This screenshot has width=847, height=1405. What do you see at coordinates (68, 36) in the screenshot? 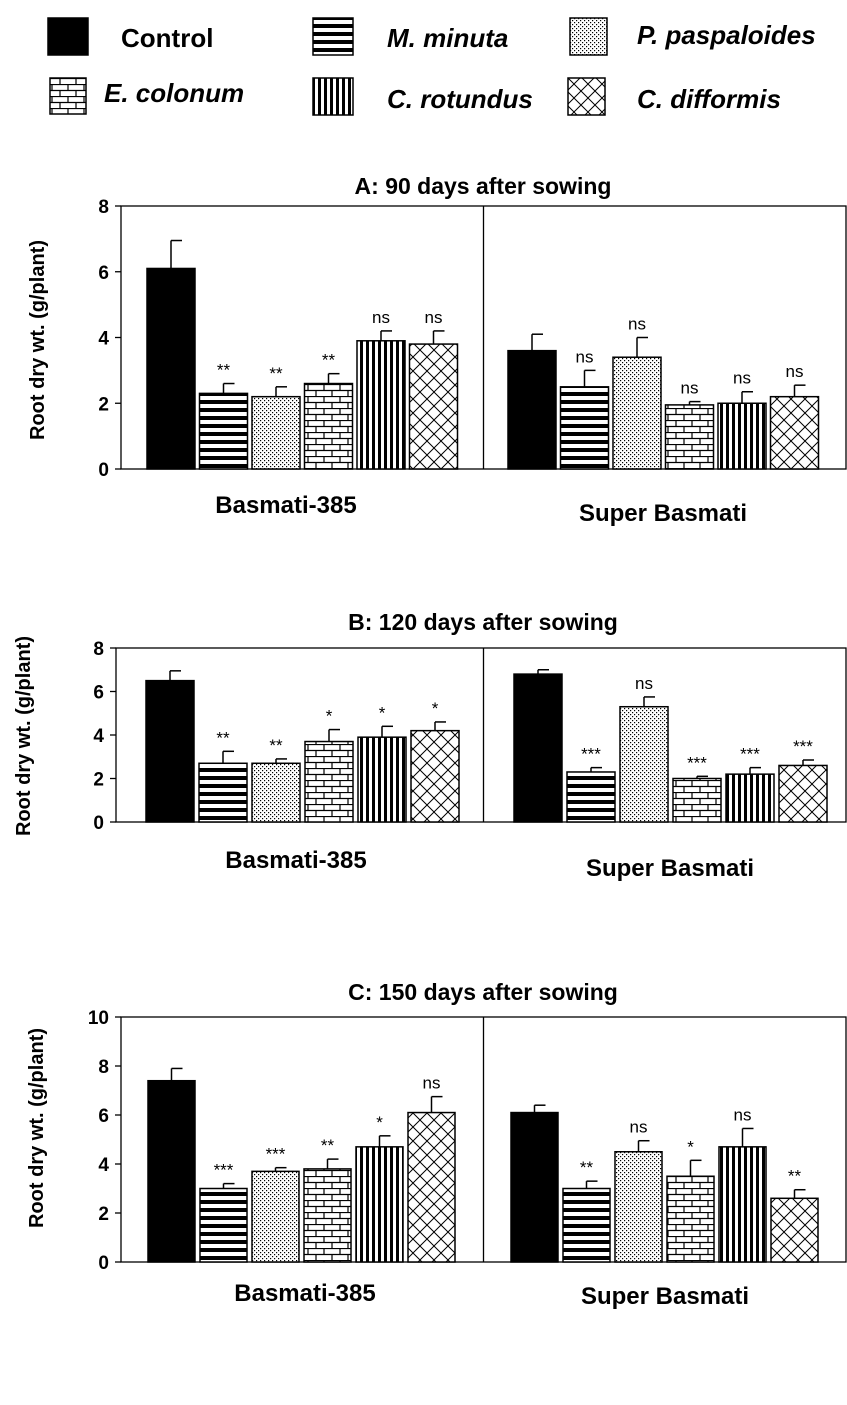
I see `legend-swatch-control` at bounding box center [68, 36].